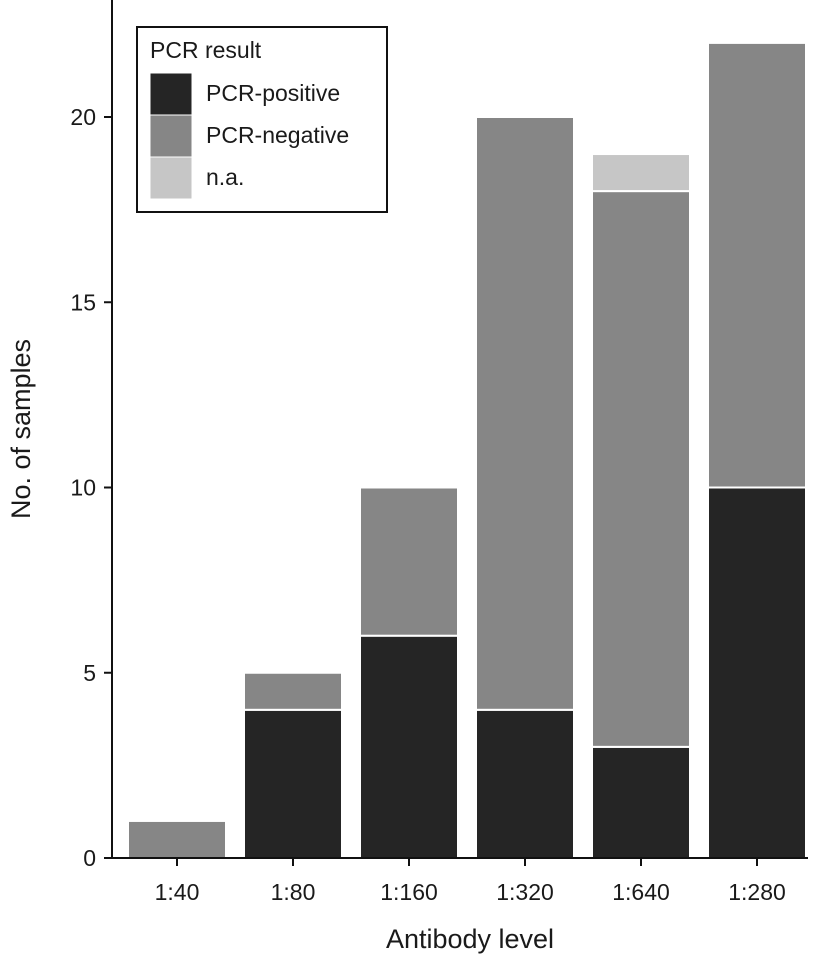  Describe the element at coordinates (206, 50) in the screenshot. I see `legend-title: PCR result` at that location.